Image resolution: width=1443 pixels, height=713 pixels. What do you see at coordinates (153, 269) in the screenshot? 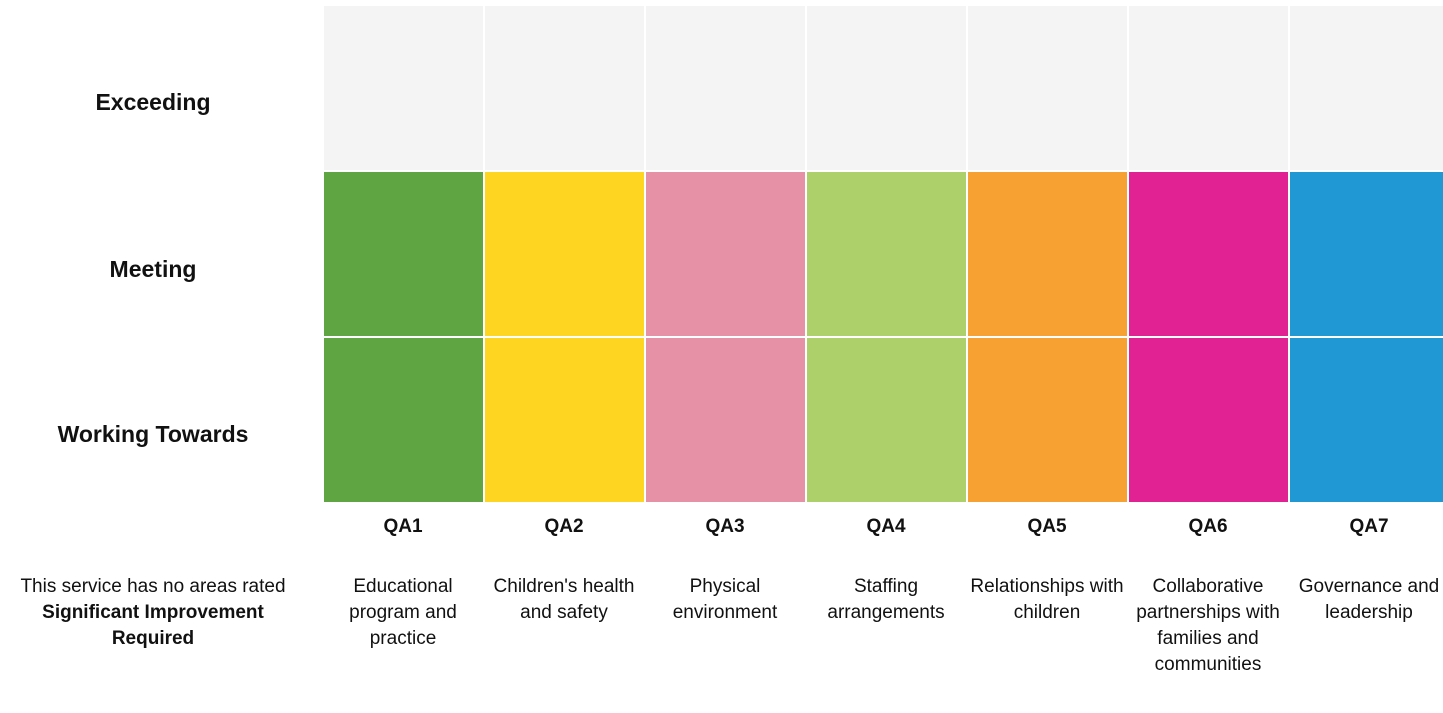
I see `row-label-meeting: Meeting` at bounding box center [153, 269].